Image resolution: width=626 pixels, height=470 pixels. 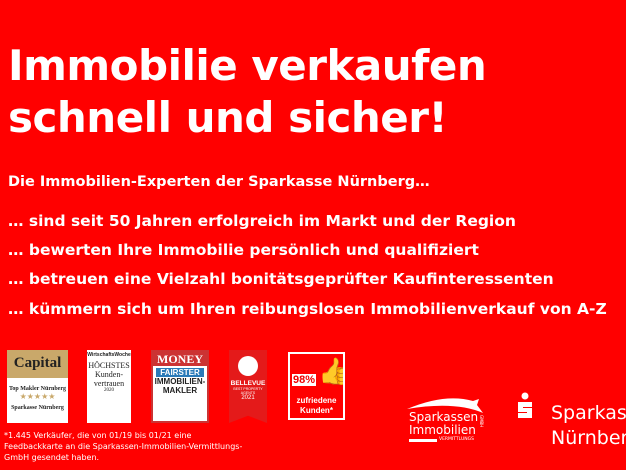 What do you see at coordinates (228, 117) in the screenshot?
I see `headline-line2: schnell und sicher!` at bounding box center [228, 117].